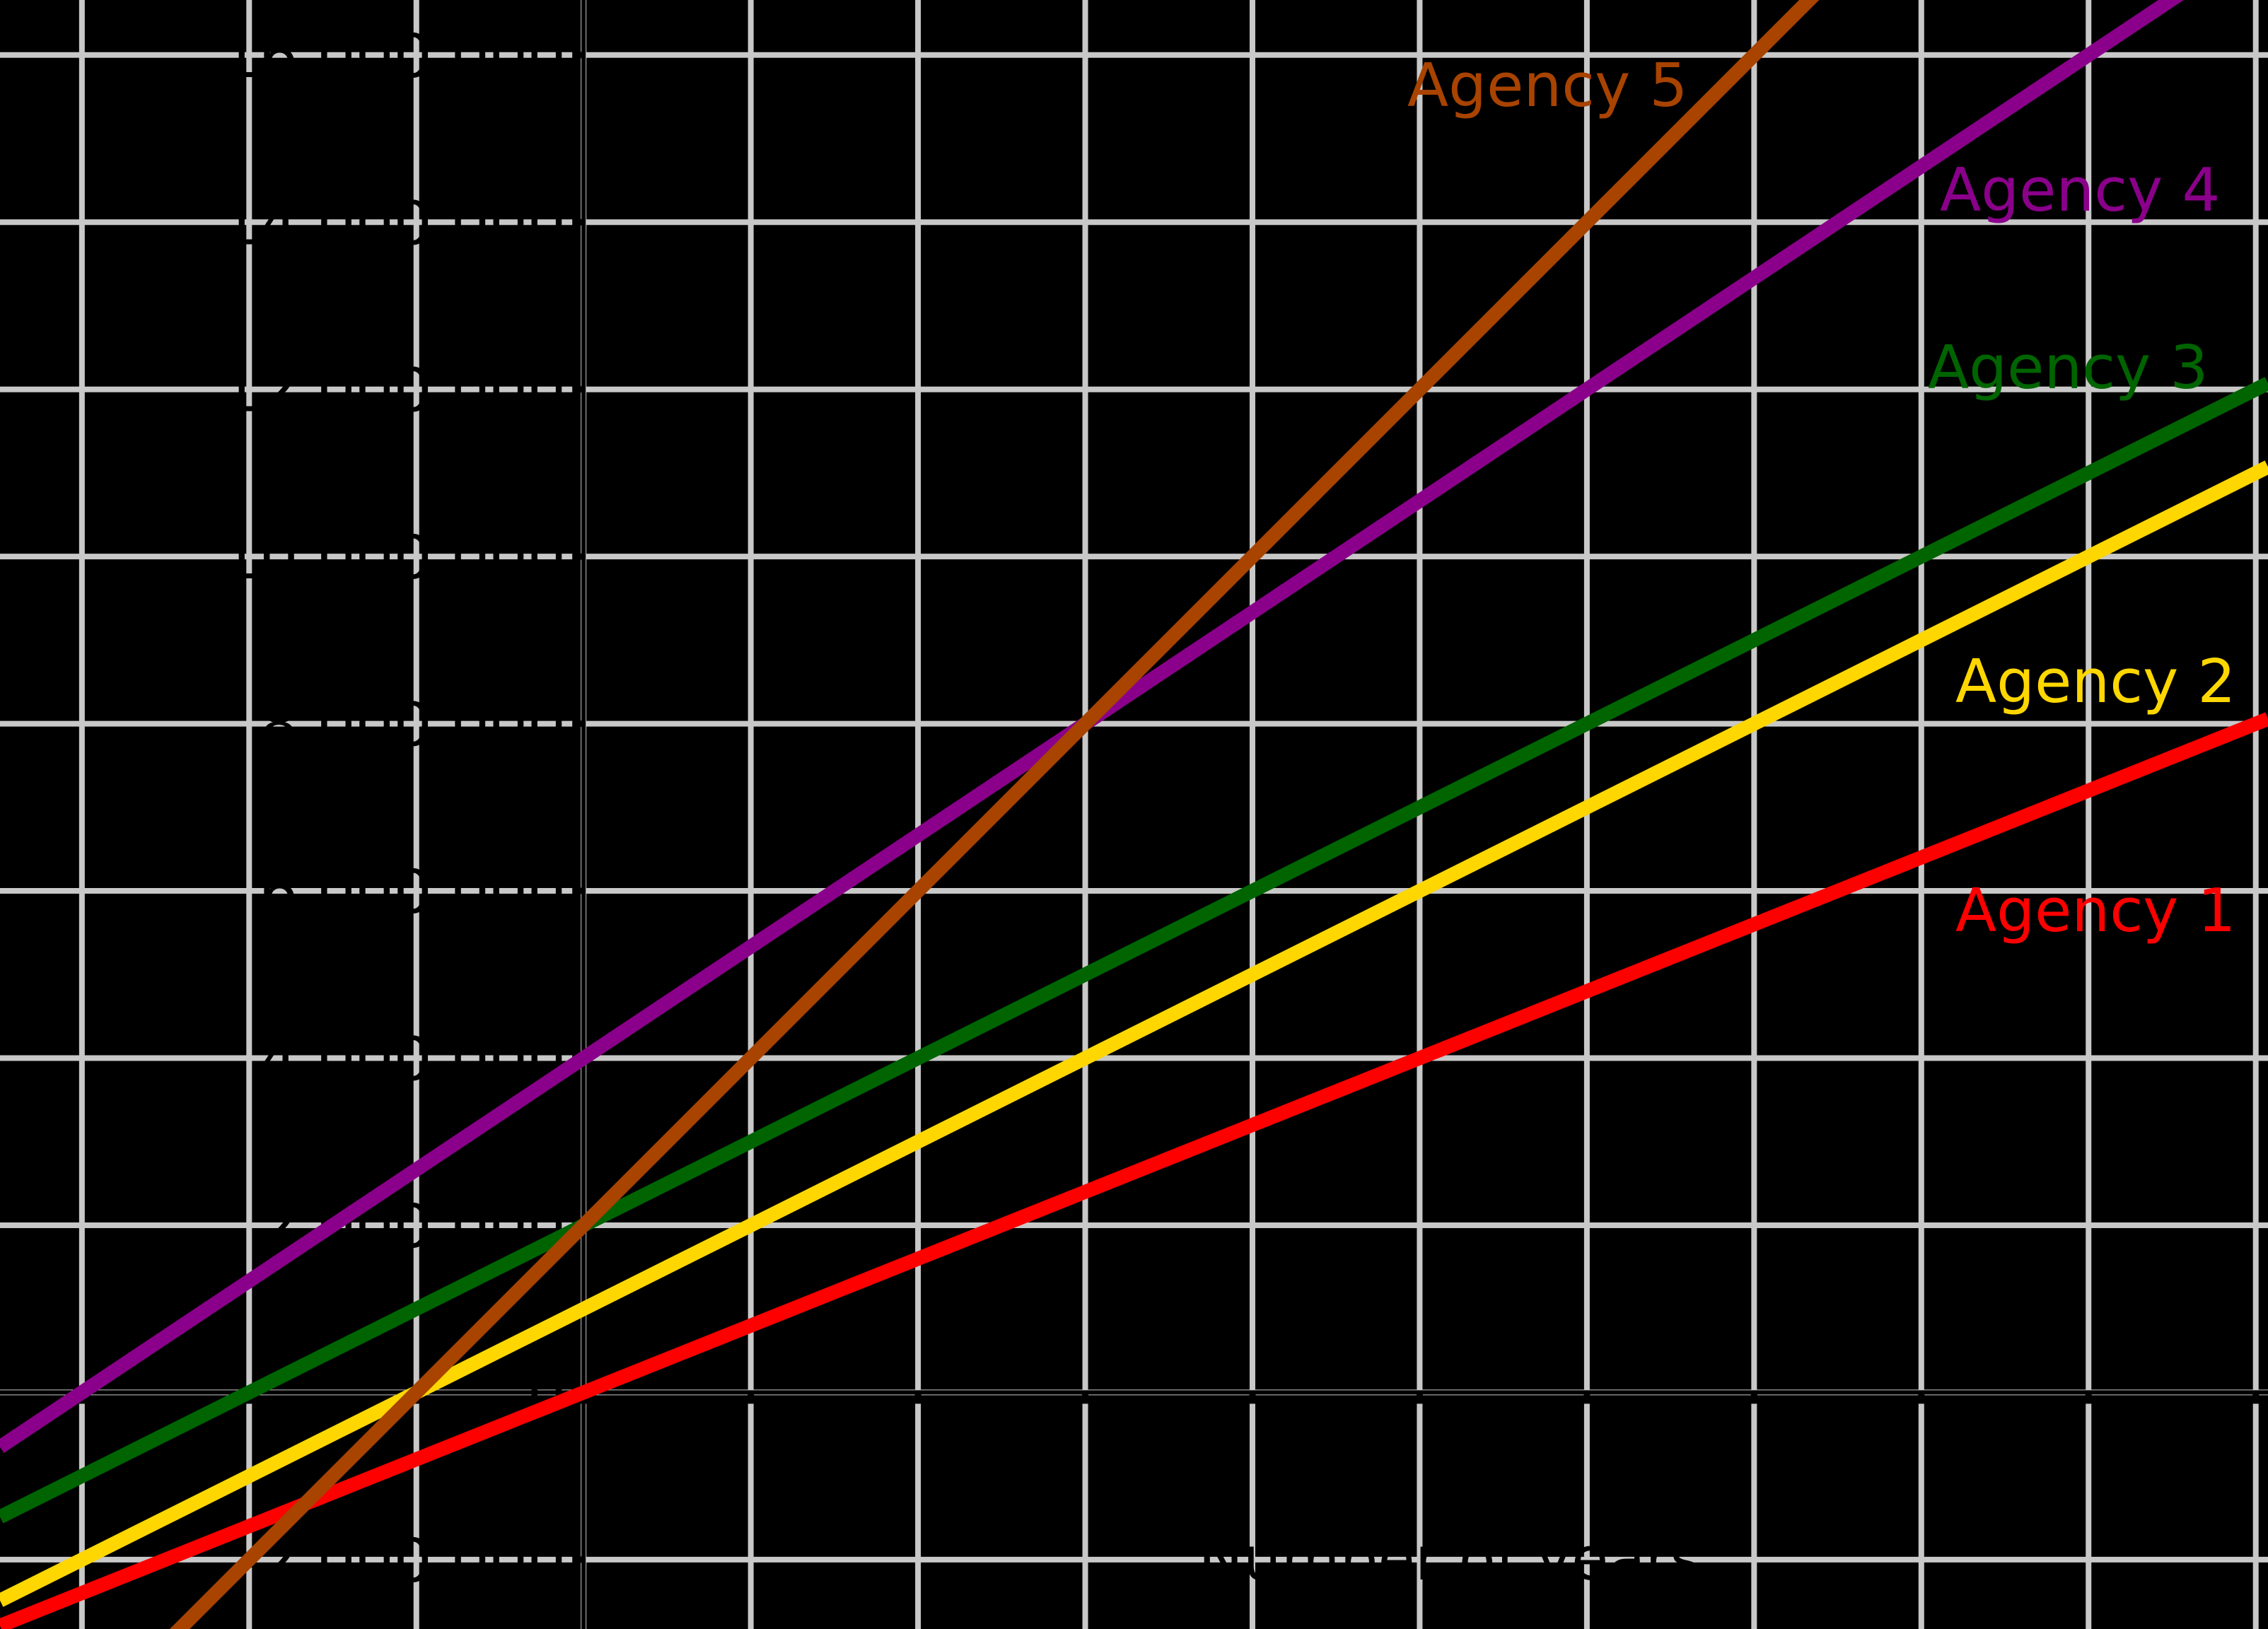 The height and width of the screenshot is (1629, 2268). Describe the element at coordinates (413, 726) in the screenshot. I see `y-axis-tick-label: 8,000,000` at that location.